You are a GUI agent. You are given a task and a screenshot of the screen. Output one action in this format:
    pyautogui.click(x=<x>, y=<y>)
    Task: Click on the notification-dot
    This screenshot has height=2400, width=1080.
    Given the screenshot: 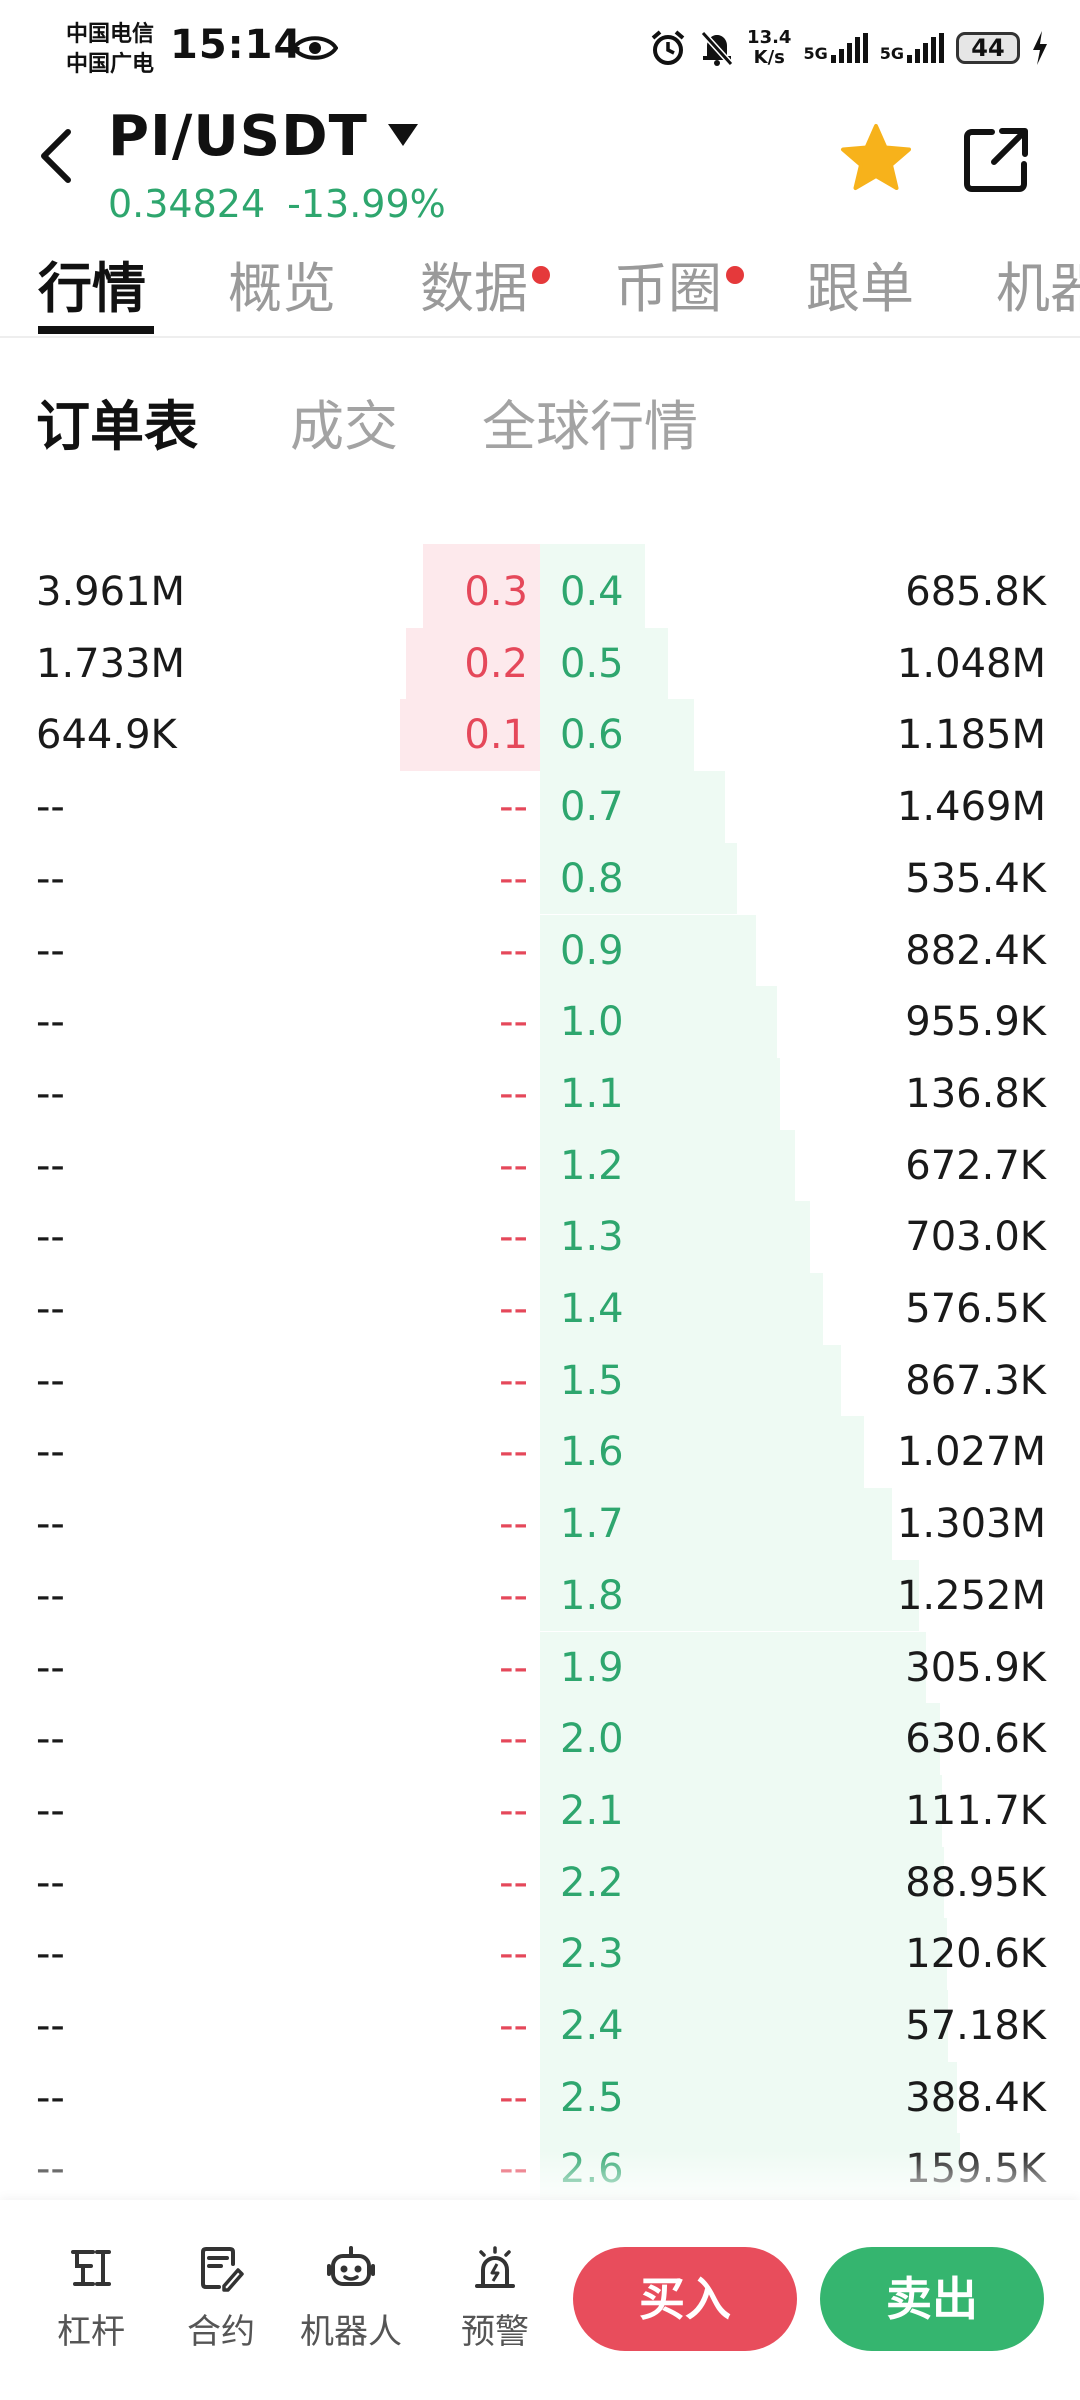 What is the action you would take?
    pyautogui.click(x=541, y=275)
    